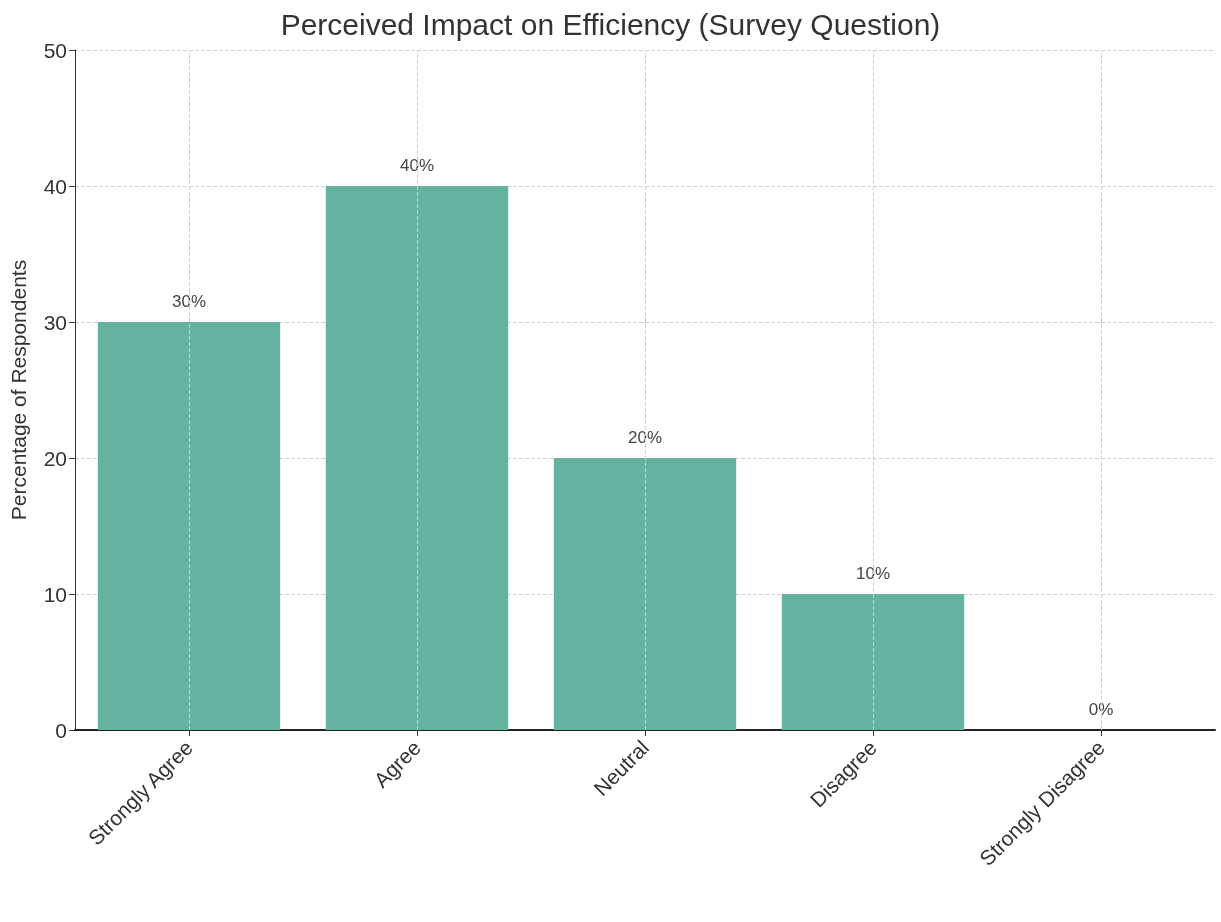 The width and height of the screenshot is (1221, 922). I want to click on chart-title: Perceived Impact on Efficiency (Survey Question), so click(610, 24).